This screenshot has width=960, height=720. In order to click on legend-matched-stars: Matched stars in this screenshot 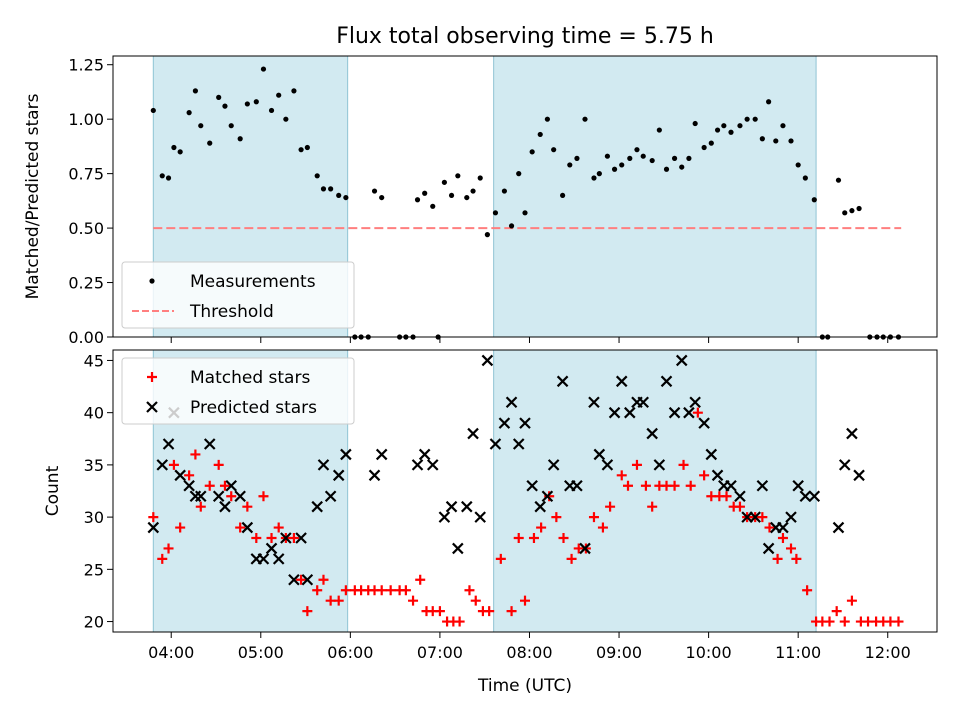, I will do `click(228, 378)`.